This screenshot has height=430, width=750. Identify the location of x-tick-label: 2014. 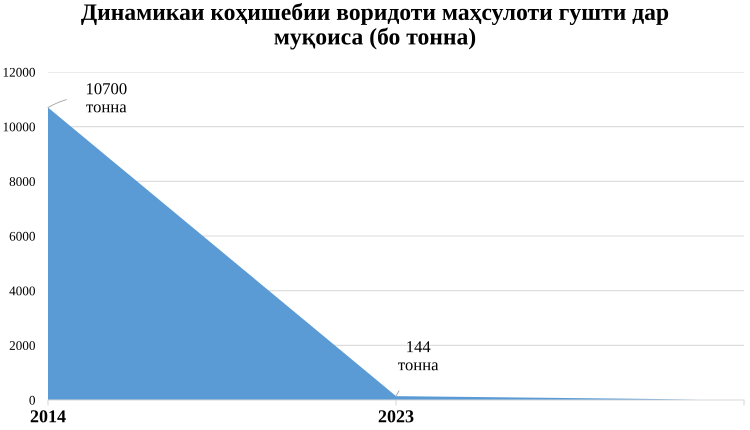
(48, 416).